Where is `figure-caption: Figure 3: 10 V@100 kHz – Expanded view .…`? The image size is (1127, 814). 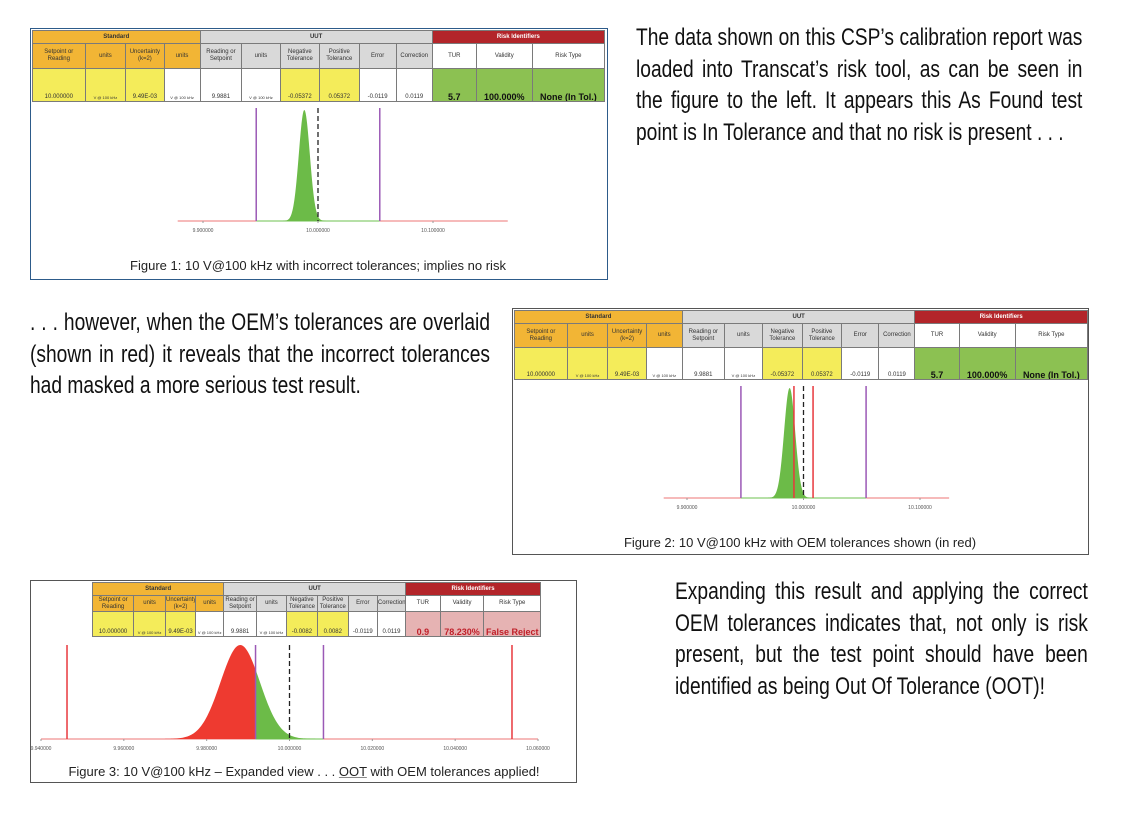
figure-caption: Figure 3: 10 V@100 kHz – Expanded view .… is located at coordinates (303, 771).